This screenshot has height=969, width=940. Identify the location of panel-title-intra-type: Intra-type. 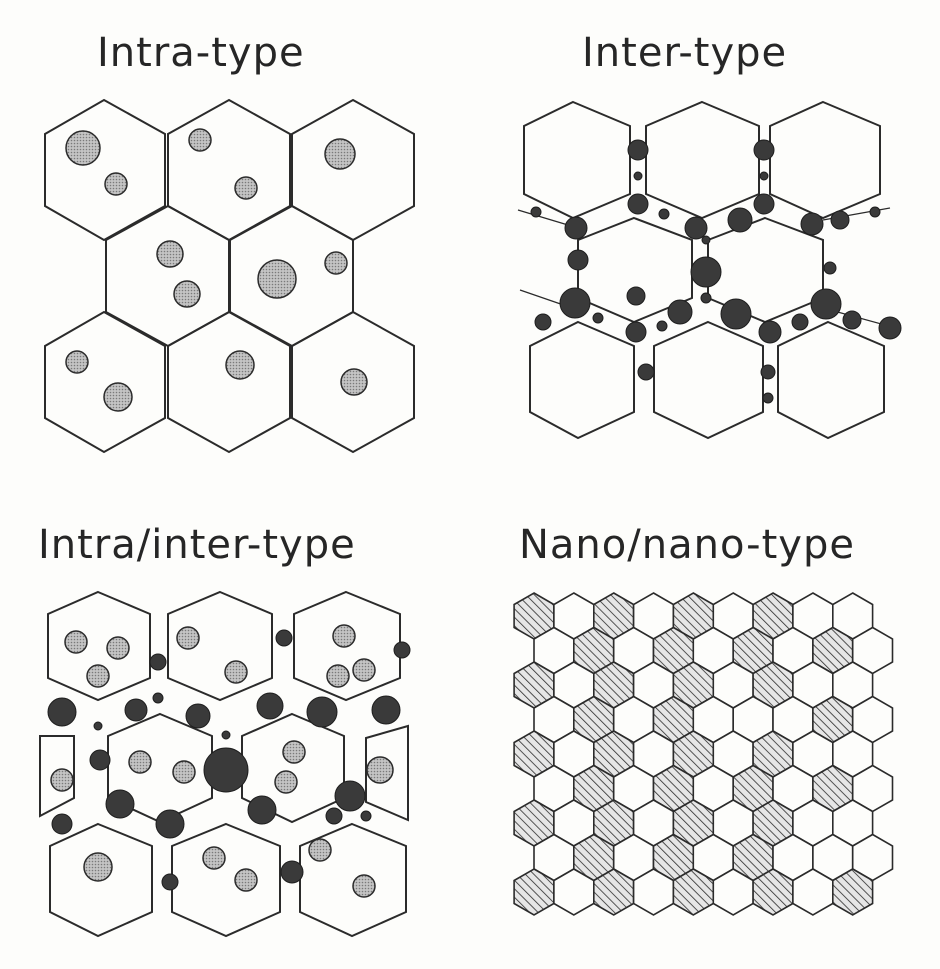
(201, 53).